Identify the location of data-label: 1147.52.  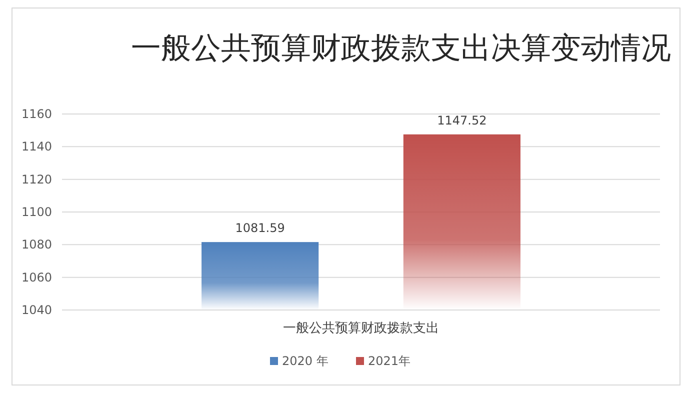
(462, 120).